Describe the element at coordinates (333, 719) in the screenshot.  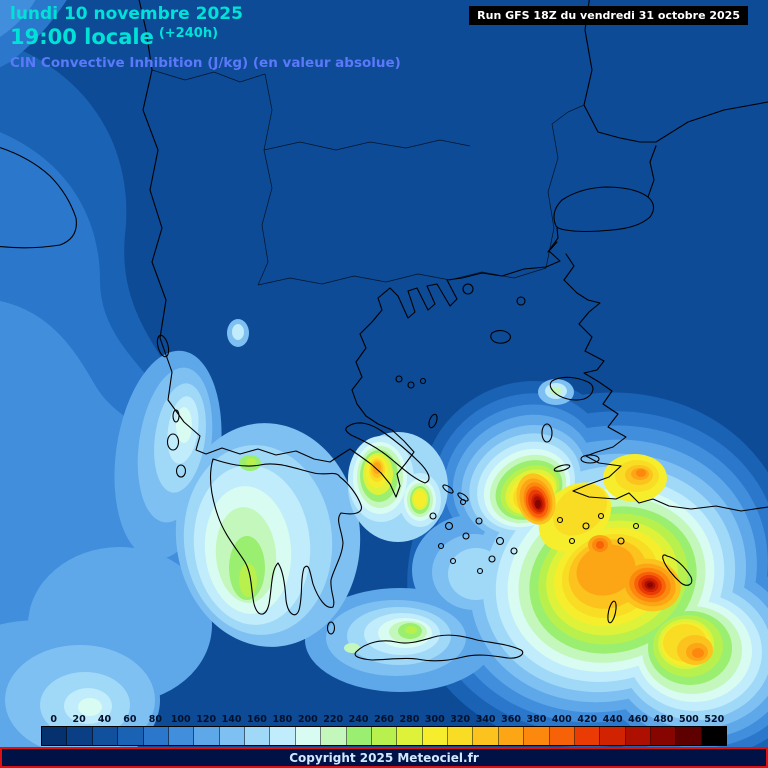
I see `colorbar-tick: 220` at that location.